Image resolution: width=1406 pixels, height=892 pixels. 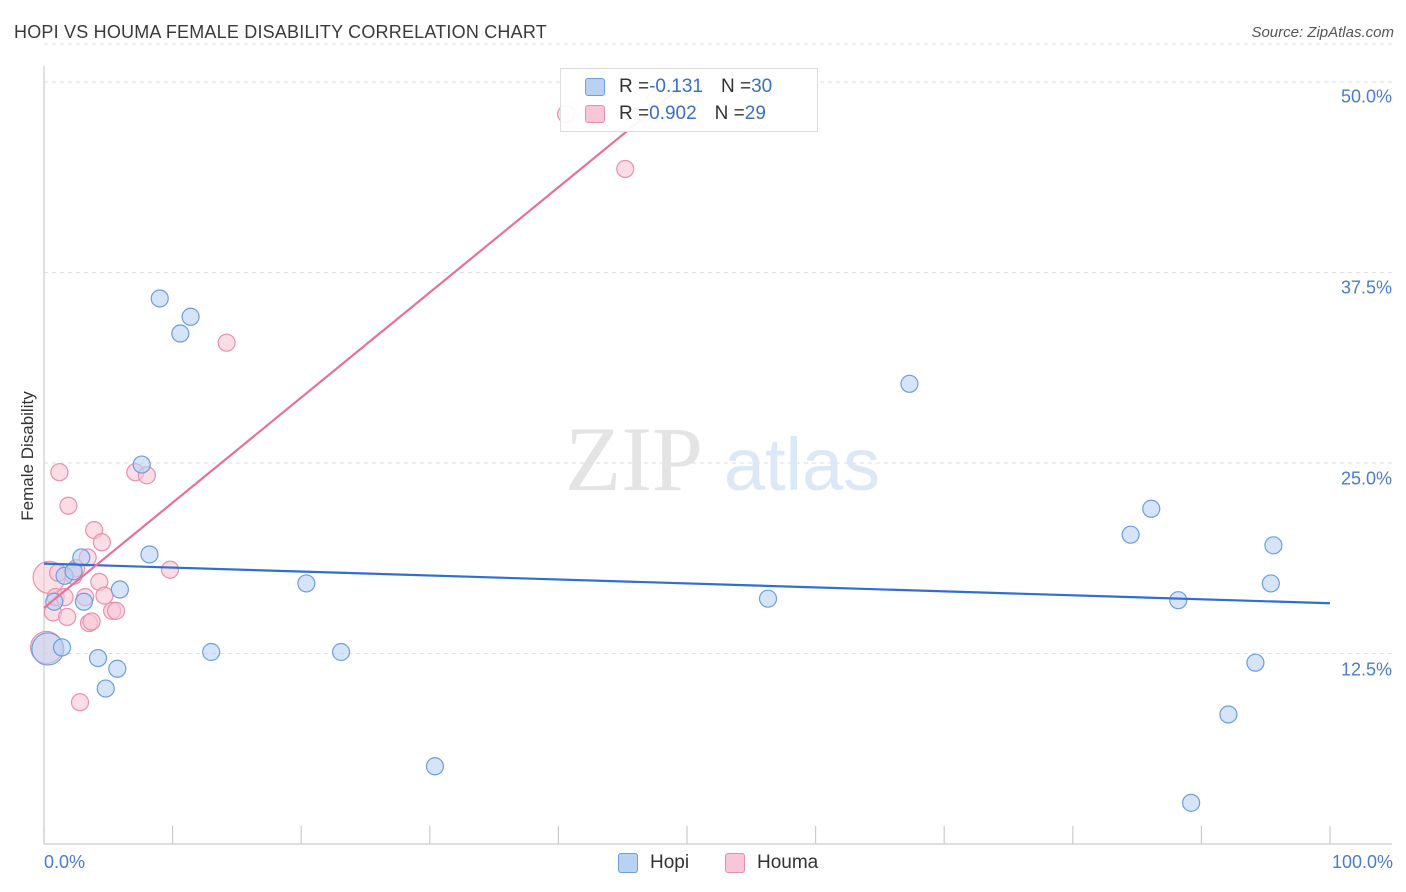 I want to click on houma-n-label: N =, so click(x=729, y=113).